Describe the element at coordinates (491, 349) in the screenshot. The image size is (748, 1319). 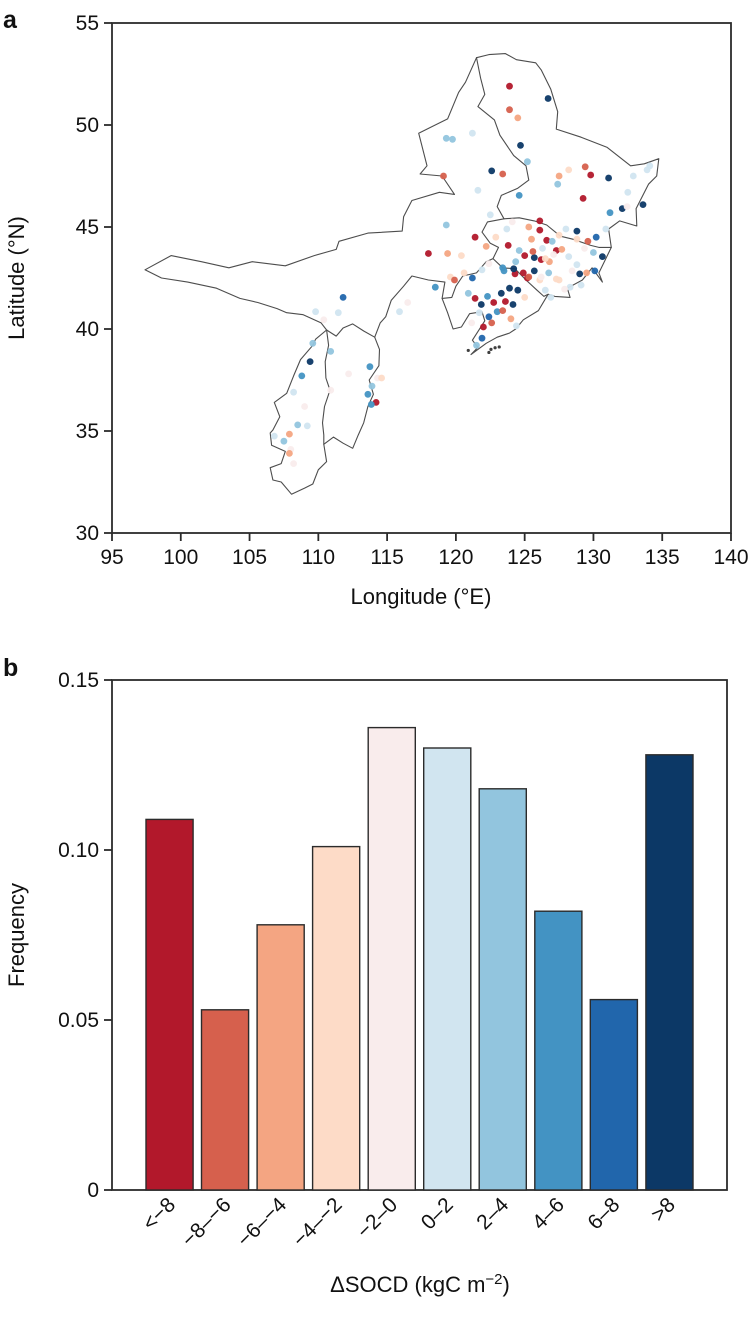
I see `island-mark` at that location.